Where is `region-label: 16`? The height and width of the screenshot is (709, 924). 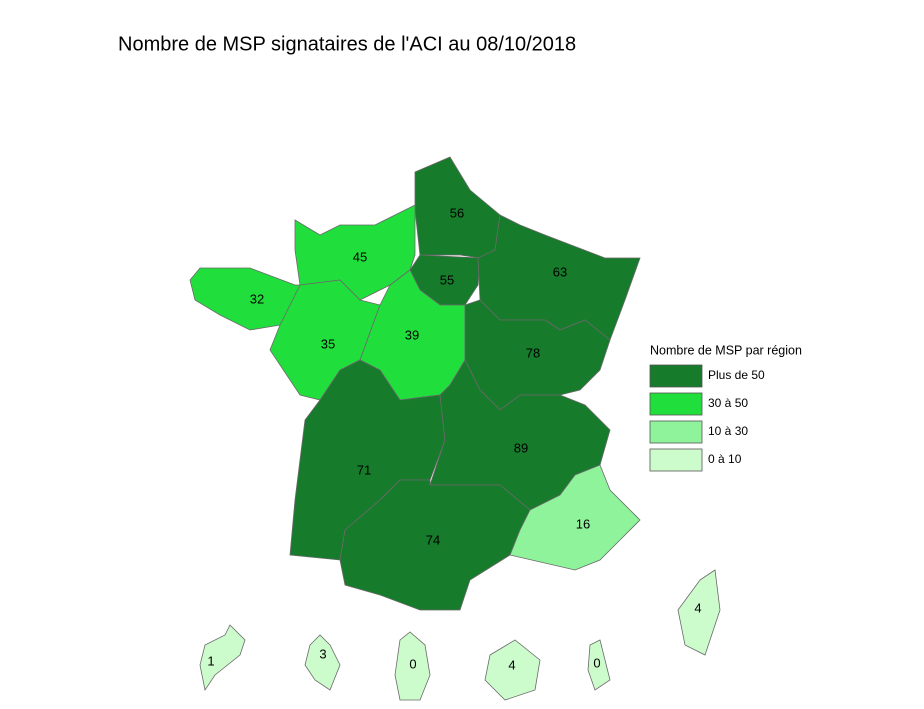 region-label: 16 is located at coordinates (583, 523).